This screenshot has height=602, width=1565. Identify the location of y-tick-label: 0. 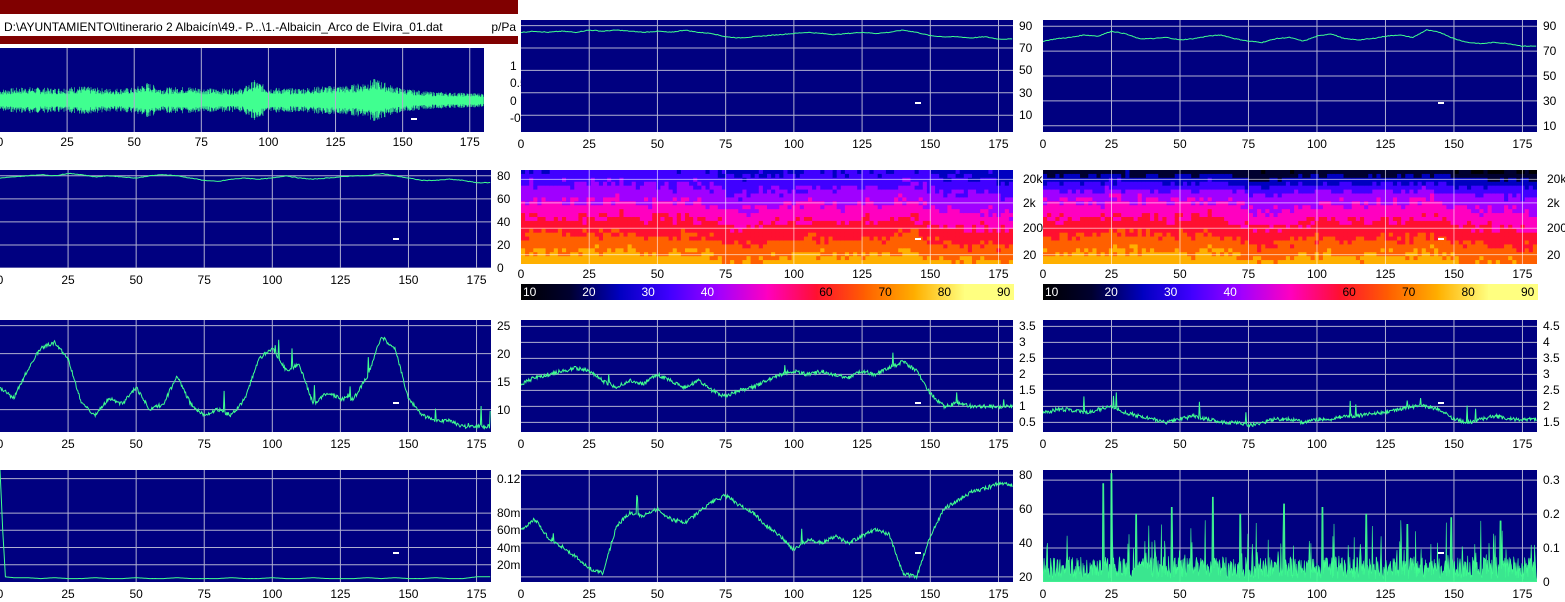
(513, 100).